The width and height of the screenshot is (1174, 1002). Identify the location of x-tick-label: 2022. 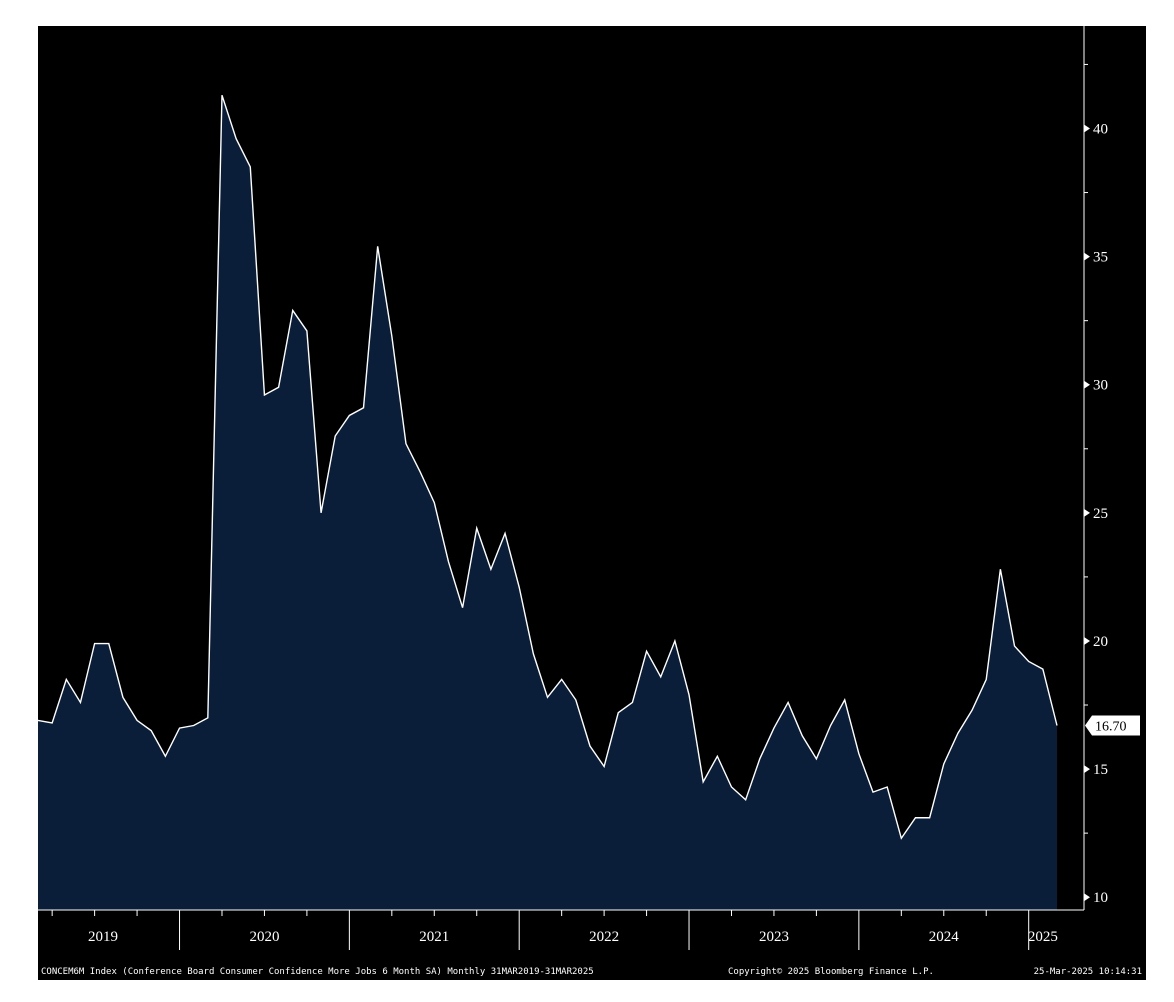
(604, 937).